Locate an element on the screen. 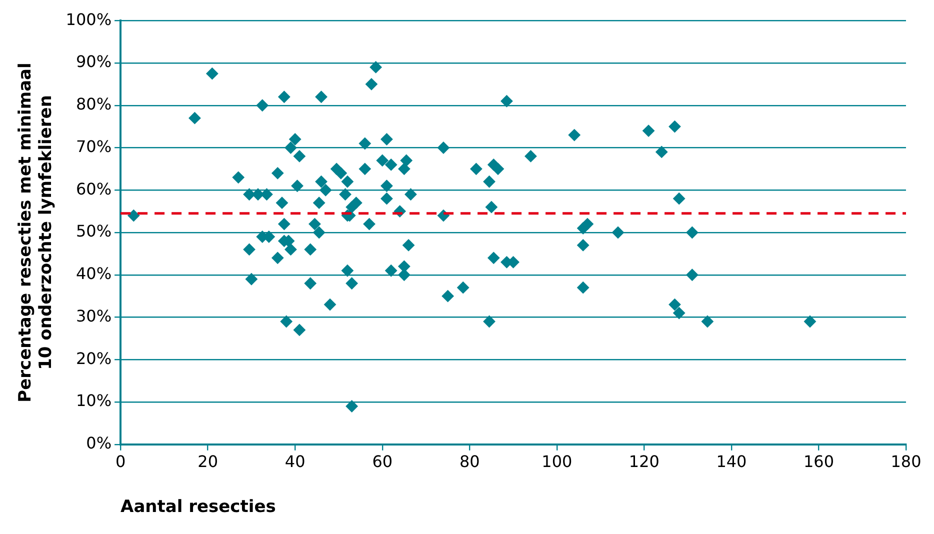  y-tick-label: 20% is located at coordinates (94, 358).